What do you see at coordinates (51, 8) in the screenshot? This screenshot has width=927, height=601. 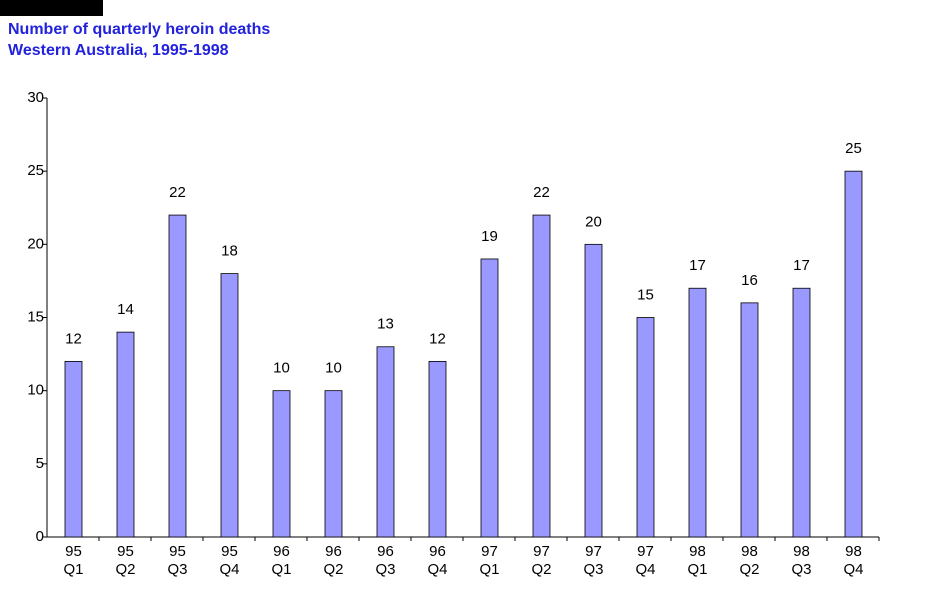 I see `header-tab` at bounding box center [51, 8].